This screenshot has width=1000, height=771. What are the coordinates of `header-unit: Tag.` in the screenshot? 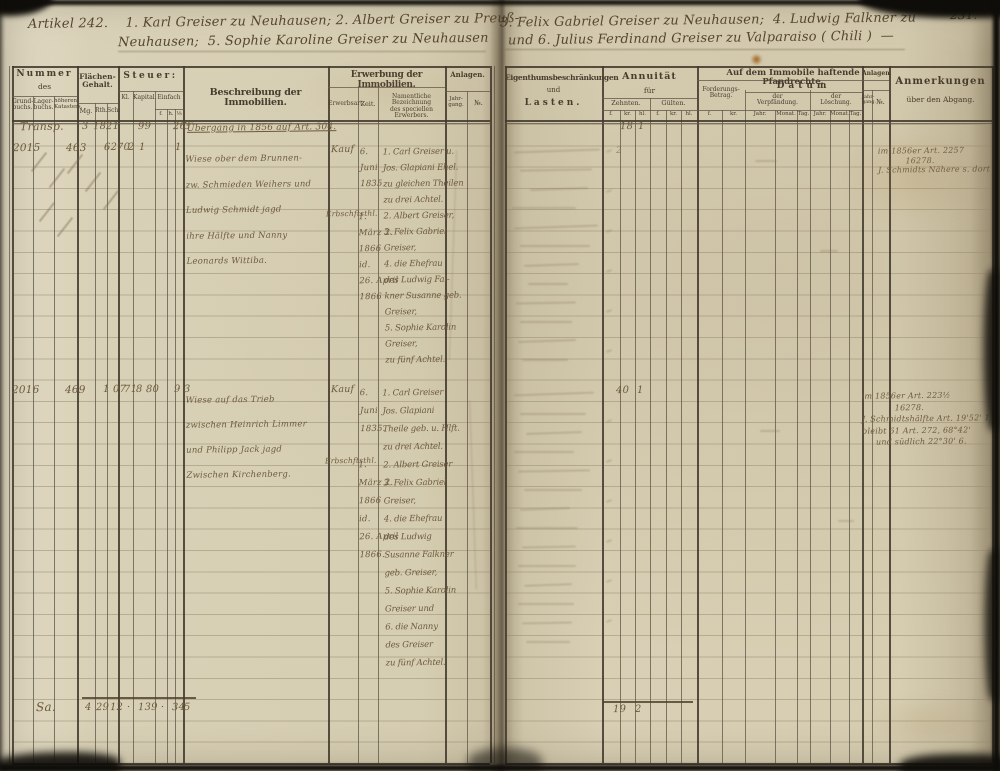 It's located at (855, 114).